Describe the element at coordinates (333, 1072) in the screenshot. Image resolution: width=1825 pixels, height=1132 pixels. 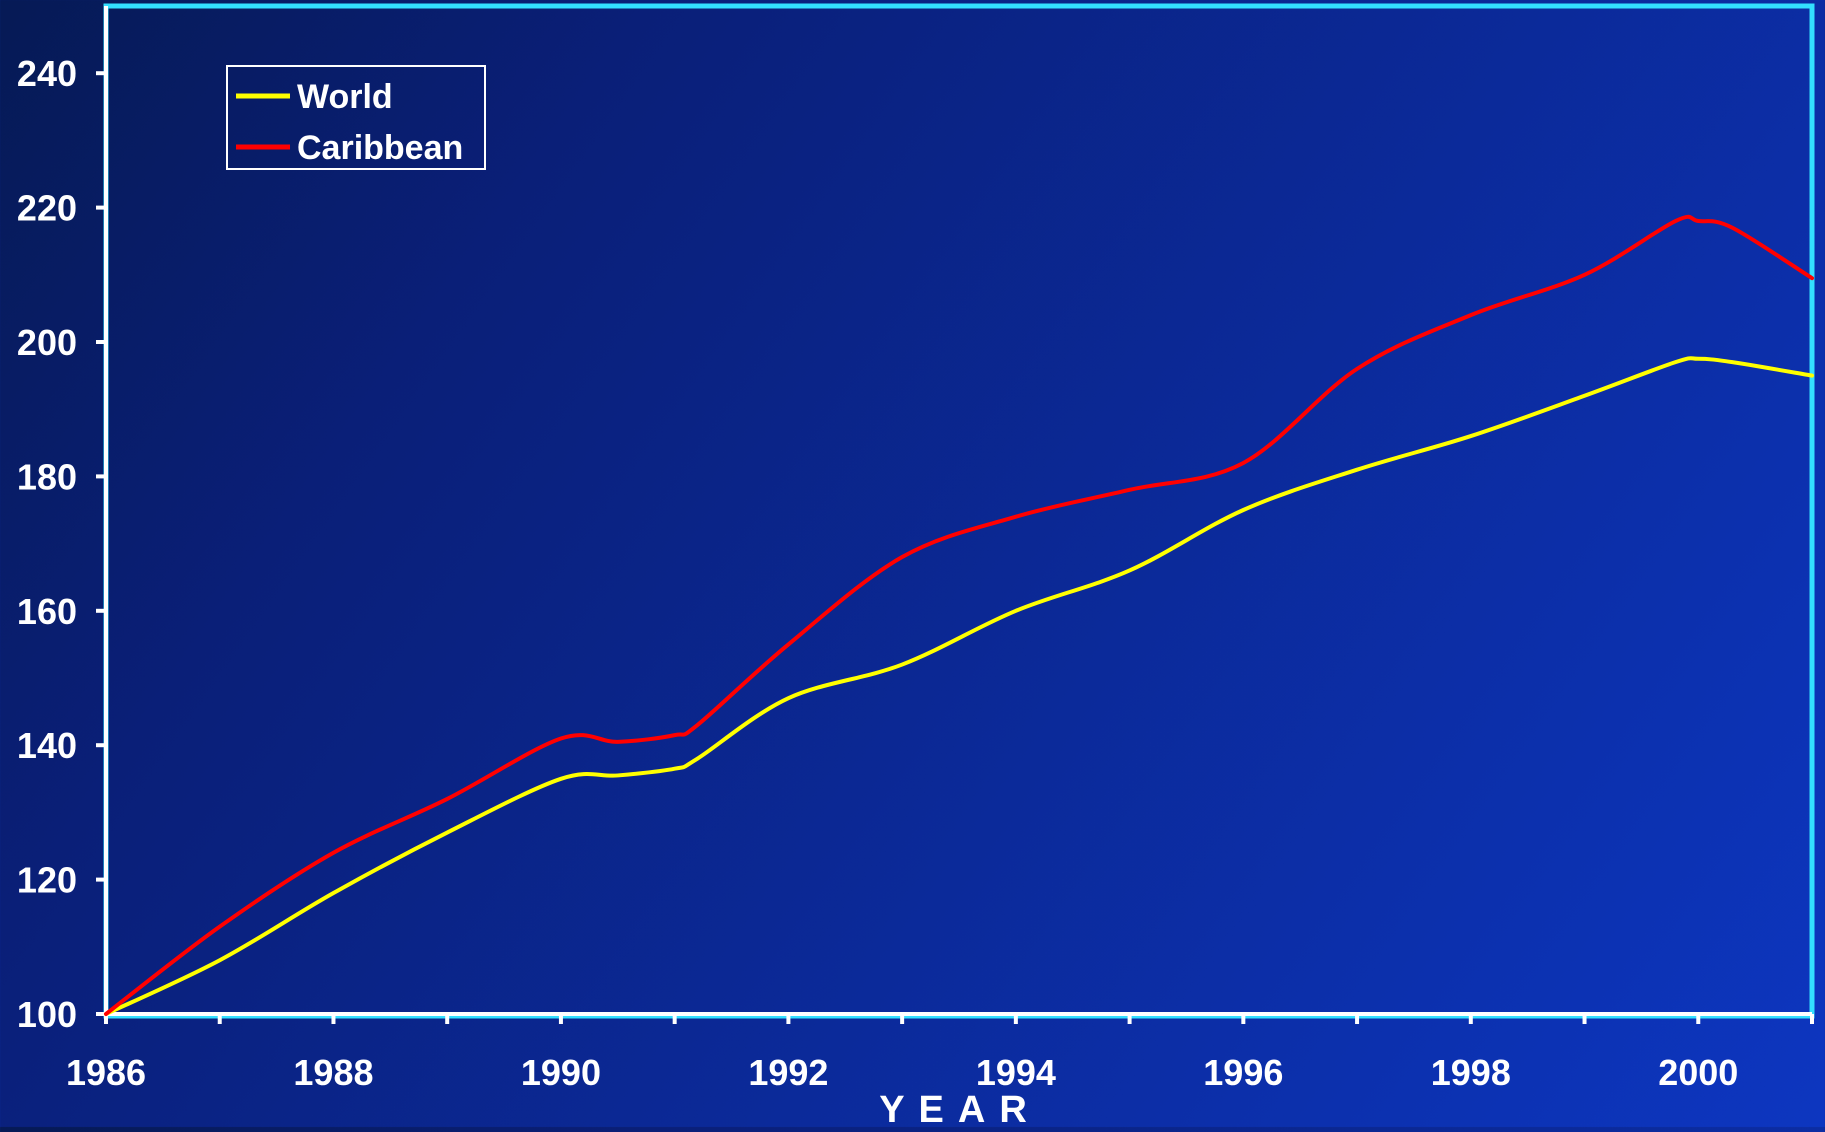
I see `x-tick-label: 1988` at that location.